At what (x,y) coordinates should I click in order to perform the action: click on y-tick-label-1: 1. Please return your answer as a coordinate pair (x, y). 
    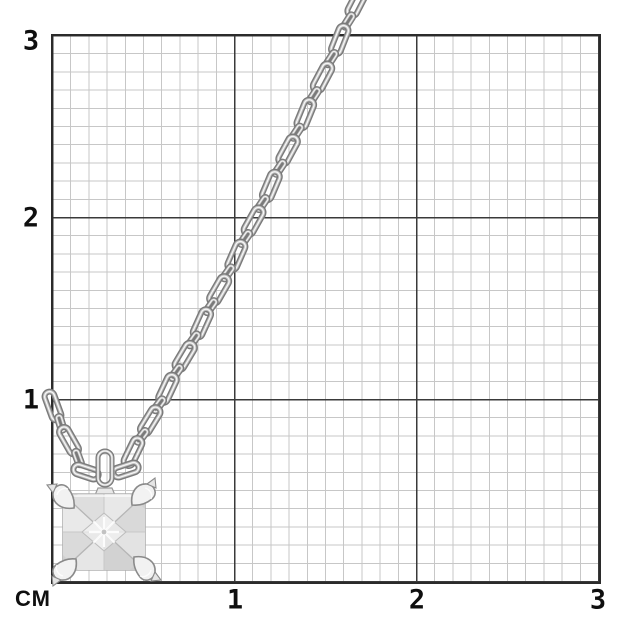
    Looking at the image, I should click on (31, 400).